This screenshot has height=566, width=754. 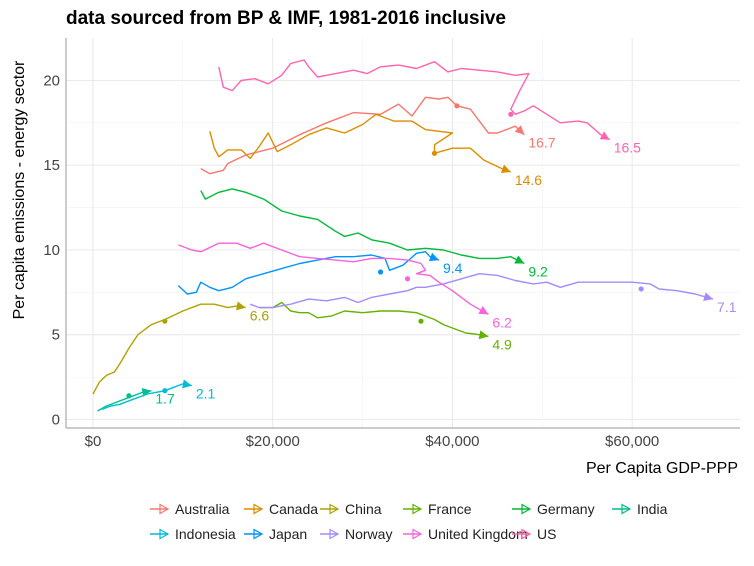 What do you see at coordinates (662, 468) in the screenshot?
I see `x-axis-title: Per Capita GDP-PPP` at bounding box center [662, 468].